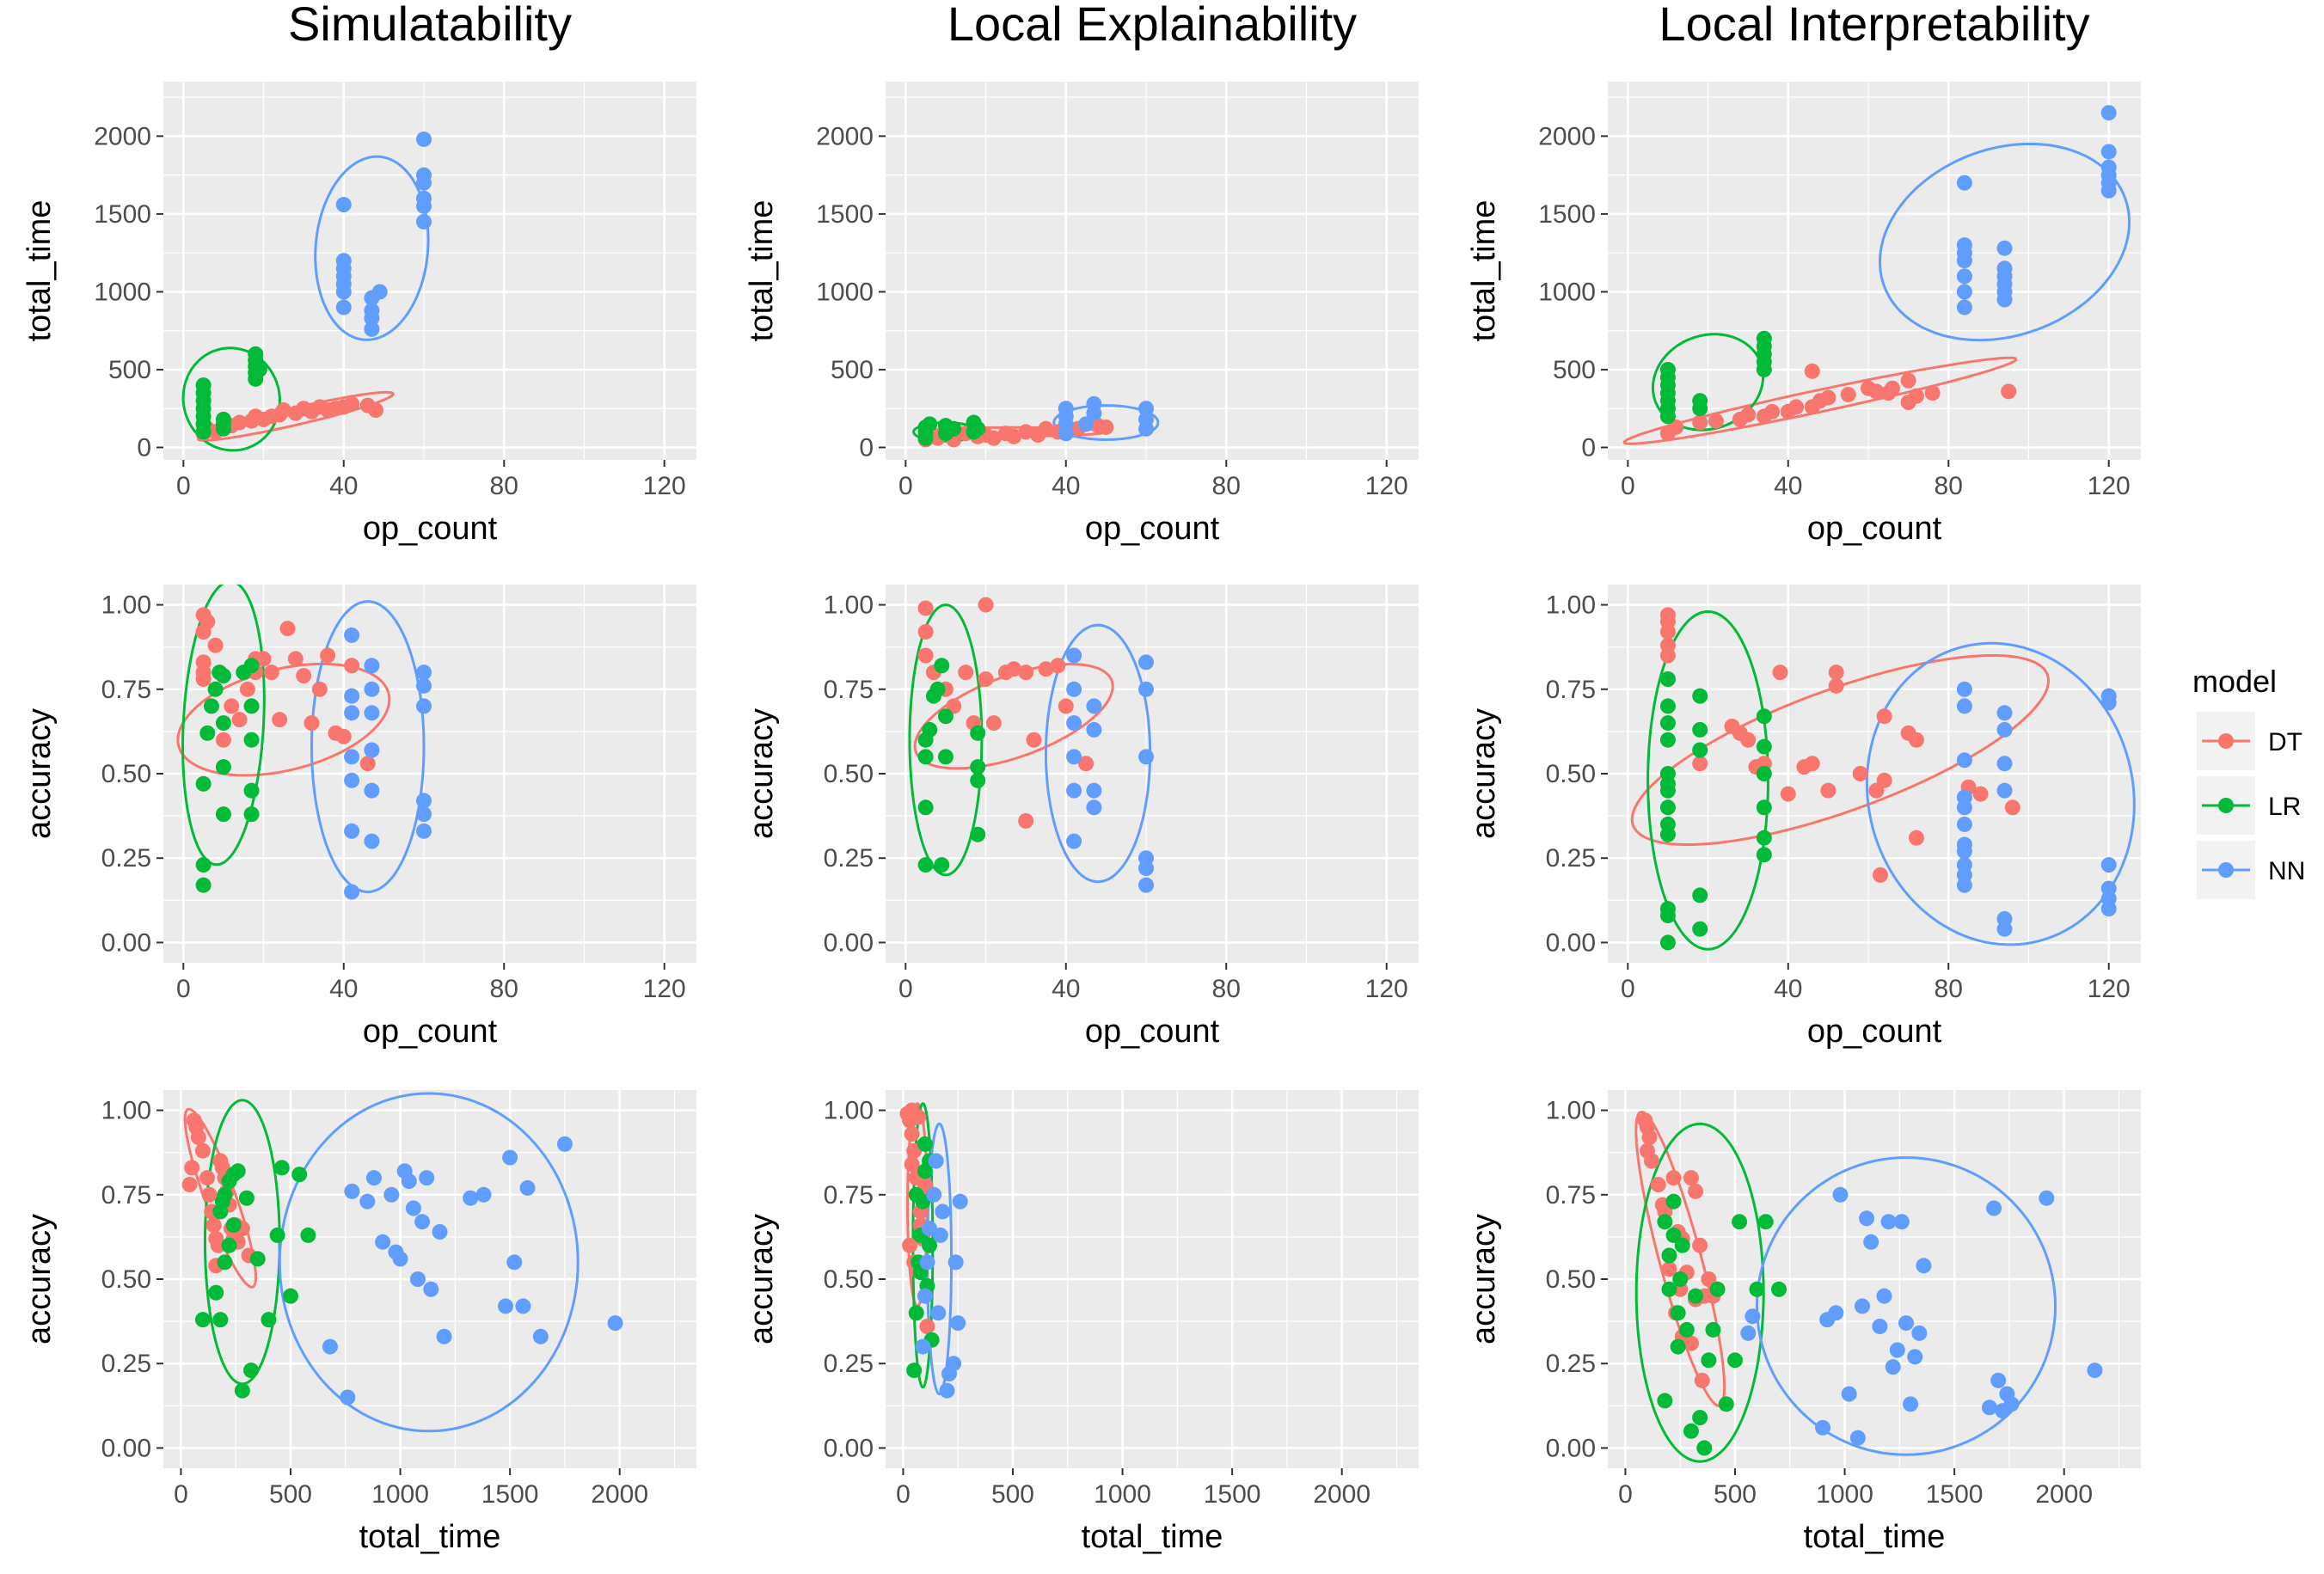 Image resolution: width=2324 pixels, height=1574 pixels. What do you see at coordinates (1066, 989) in the screenshot?
I see `x-tick-label: 40` at bounding box center [1066, 989].